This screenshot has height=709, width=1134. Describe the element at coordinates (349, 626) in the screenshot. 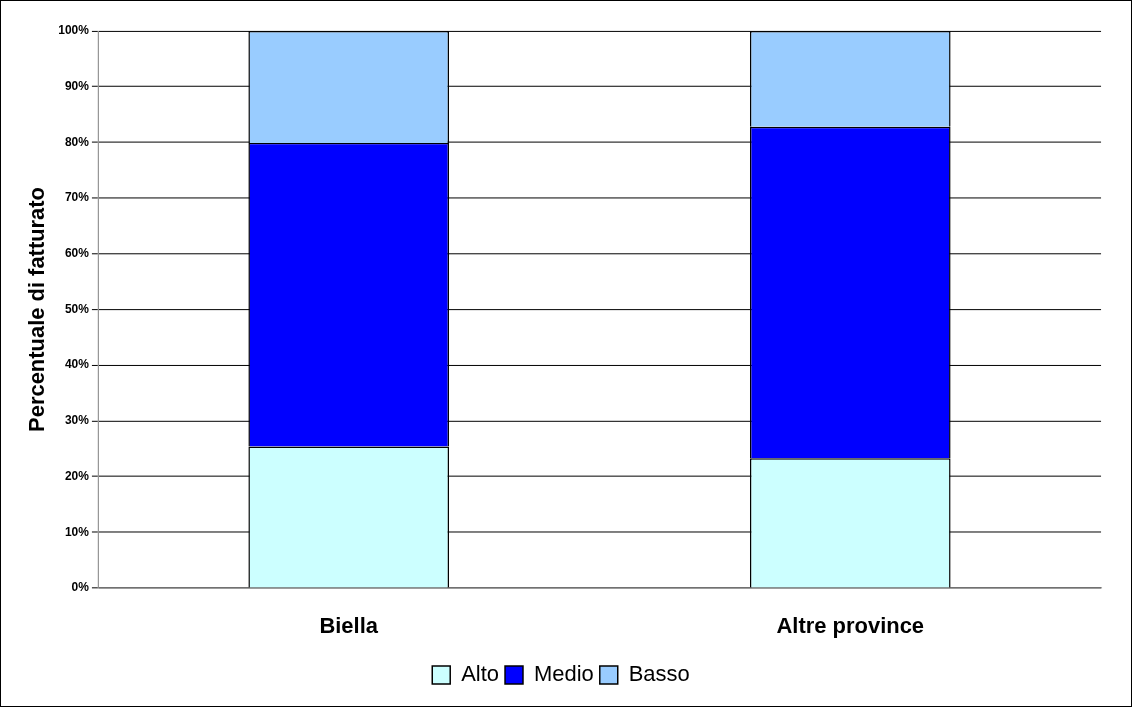

I see `x-tick-label: Biella` at that location.